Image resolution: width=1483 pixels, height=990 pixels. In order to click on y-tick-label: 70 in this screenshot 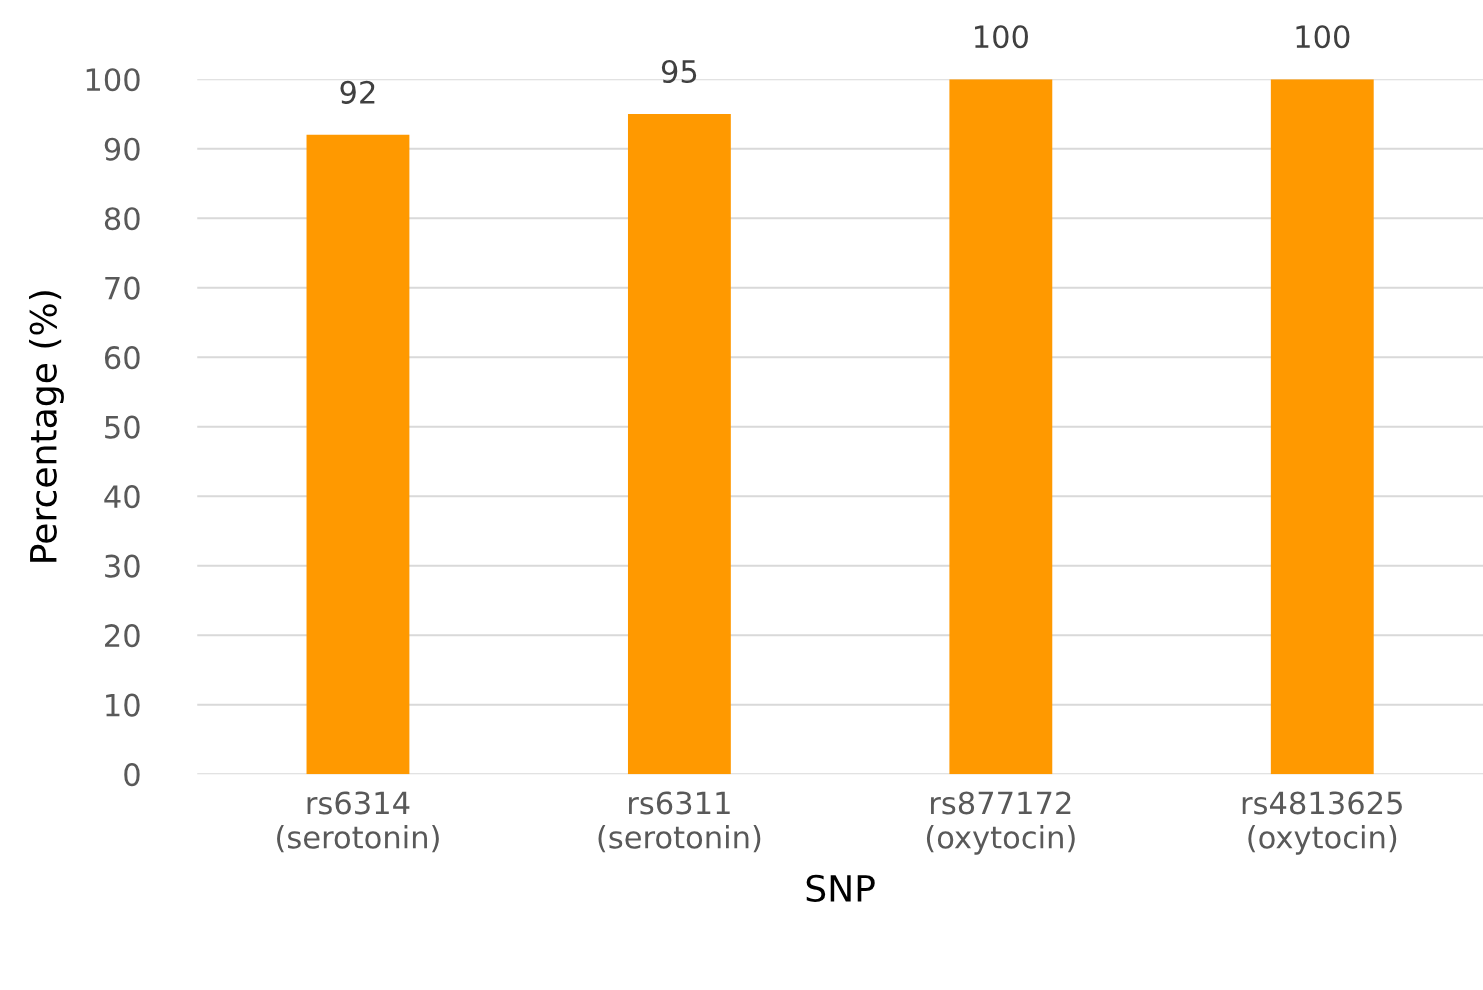, I will do `click(122, 288)`.